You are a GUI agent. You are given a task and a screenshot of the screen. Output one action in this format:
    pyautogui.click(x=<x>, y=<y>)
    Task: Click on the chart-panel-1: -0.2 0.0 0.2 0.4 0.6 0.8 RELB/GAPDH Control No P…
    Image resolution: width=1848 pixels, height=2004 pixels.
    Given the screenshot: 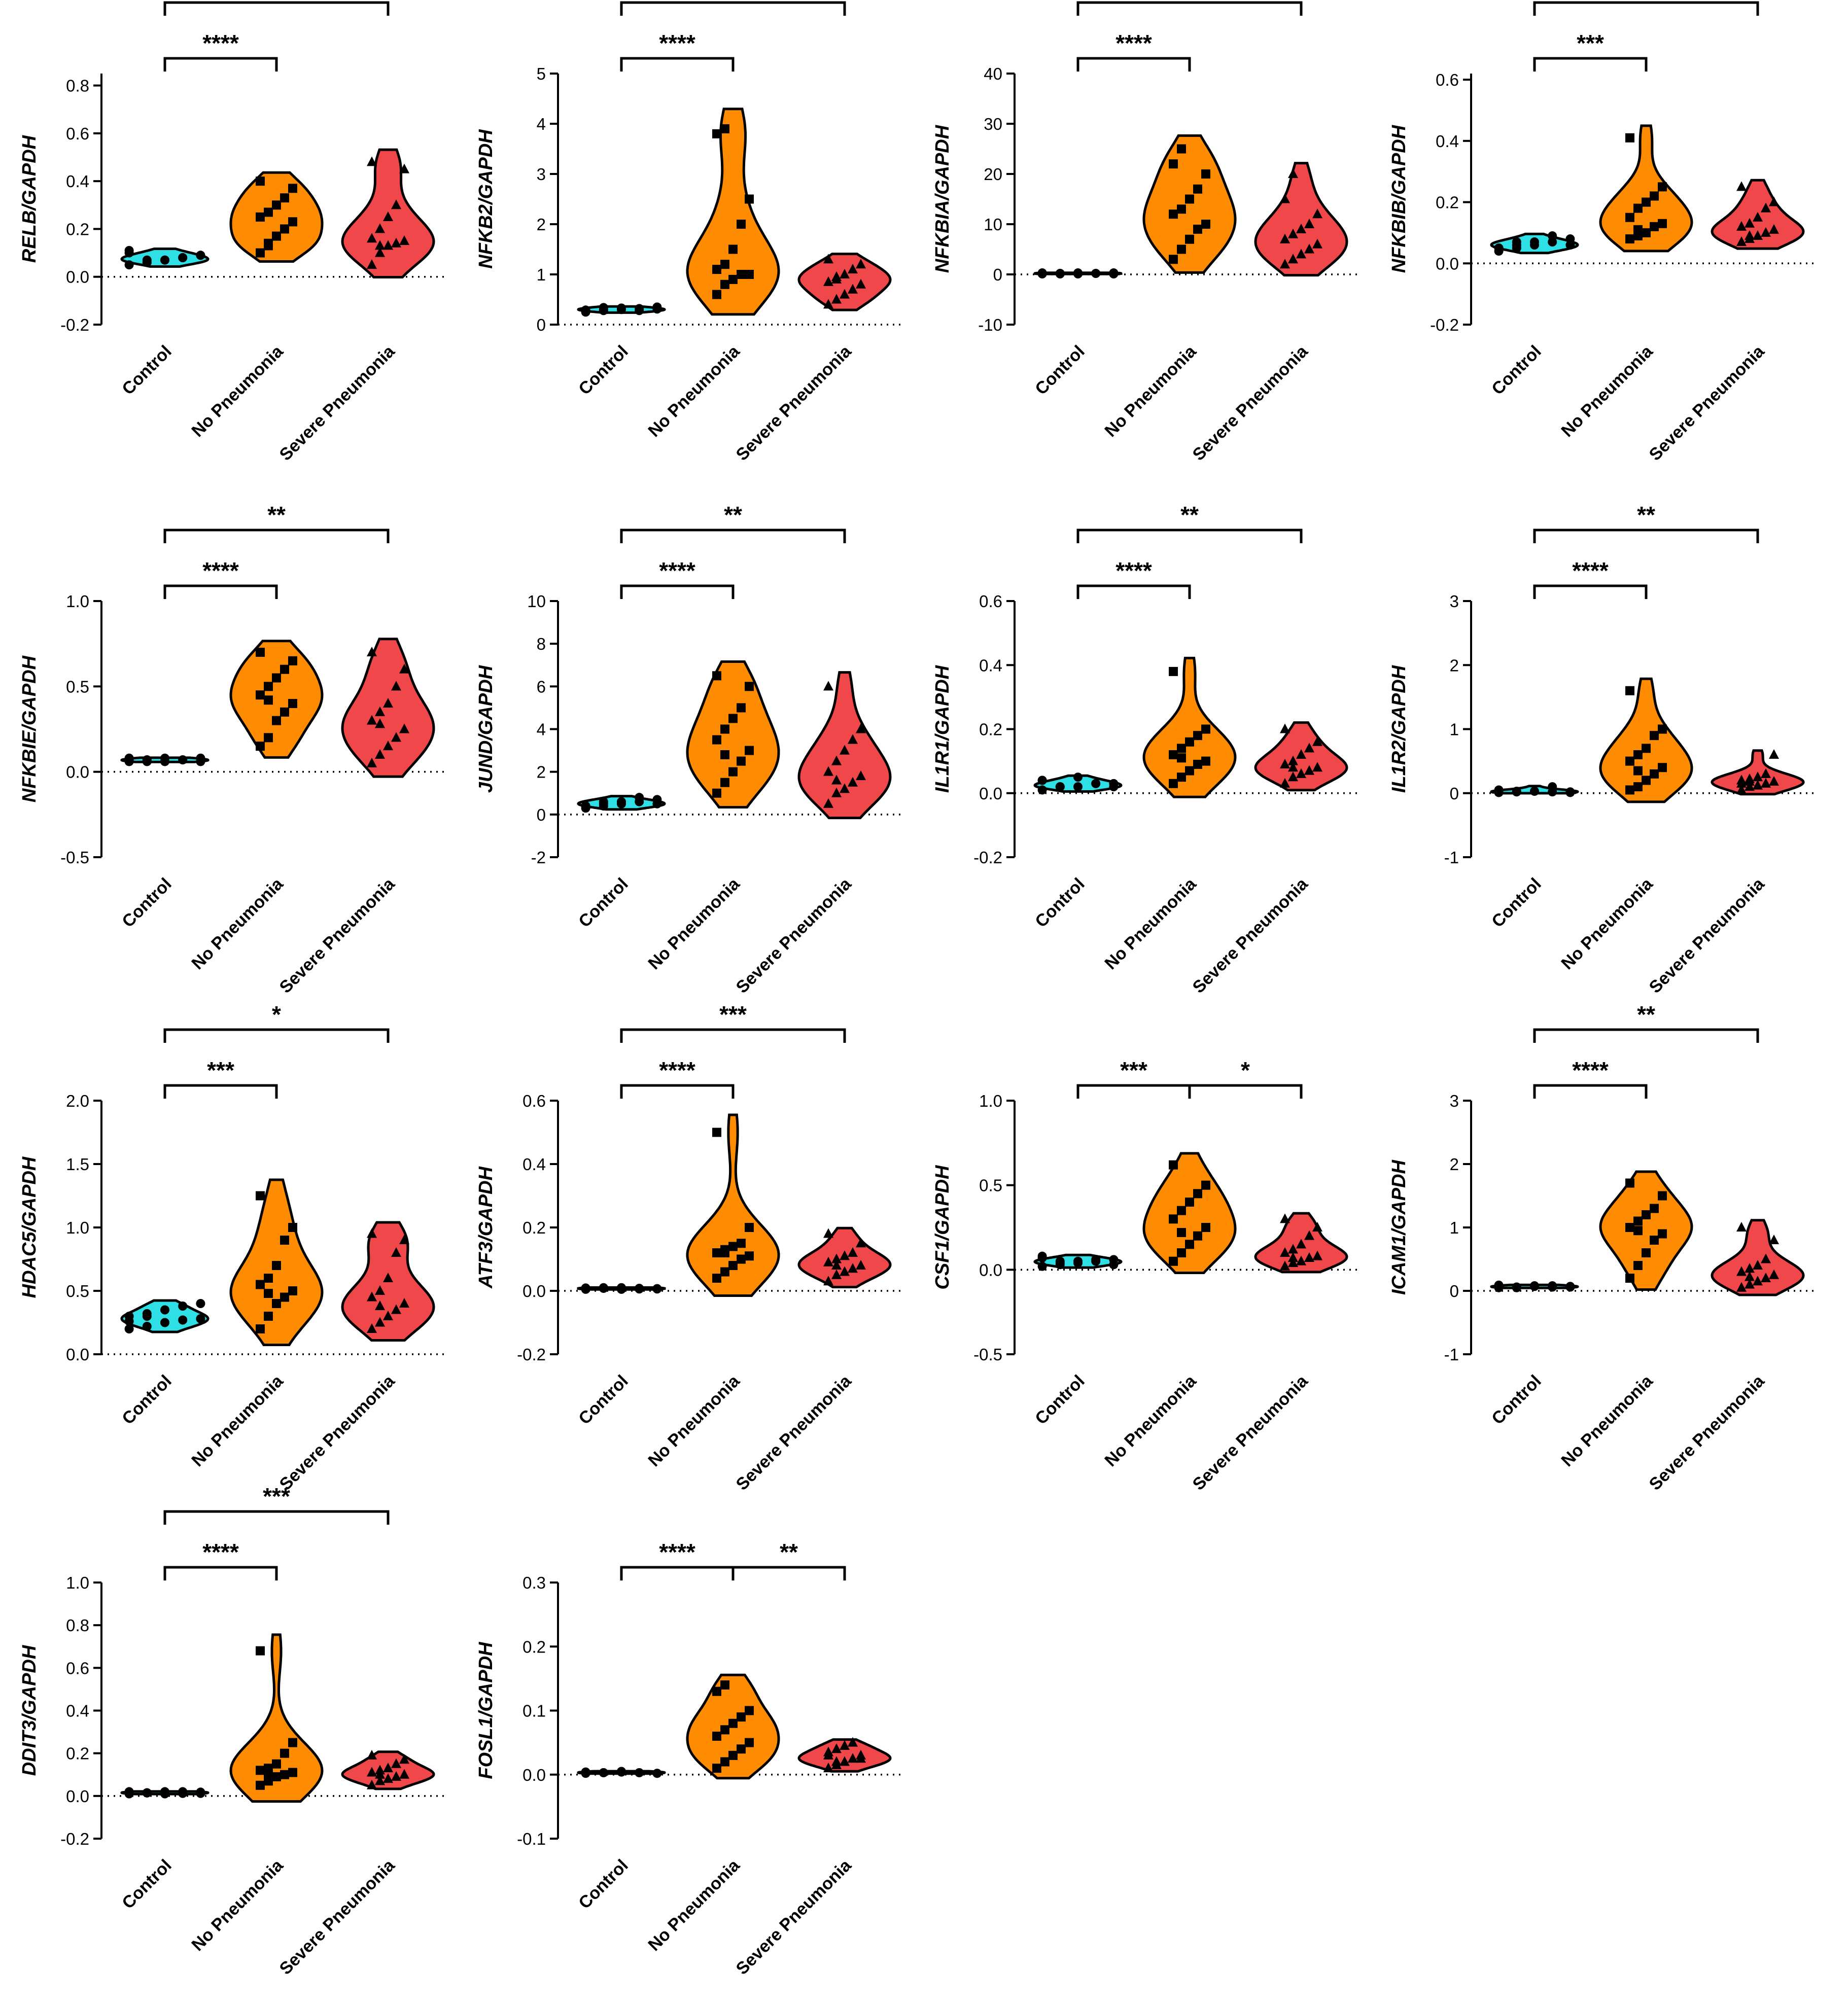 What is the action you would take?
    pyautogui.click(x=232, y=233)
    